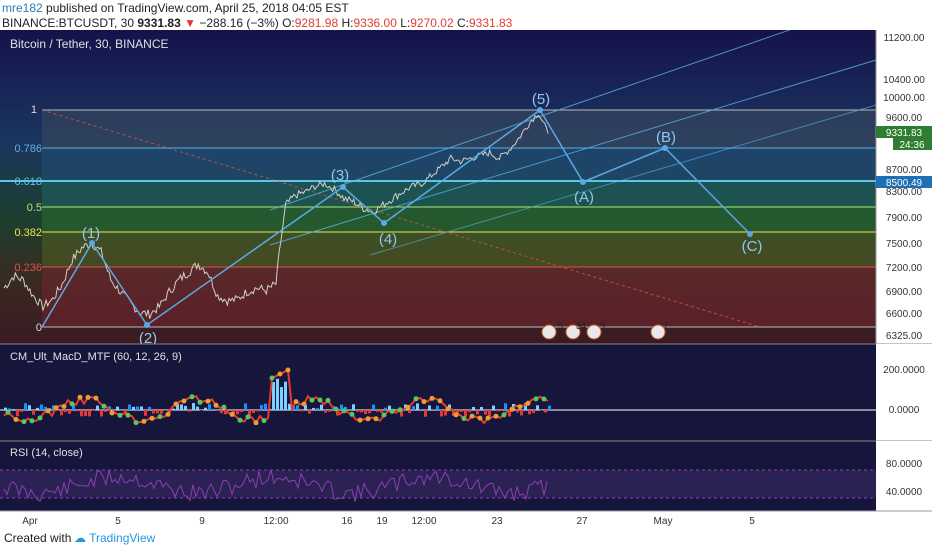 Image resolution: width=932 pixels, height=550 pixels. Describe the element at coordinates (665, 326) in the screenshot. I see `event-count-4: 7` at that location.